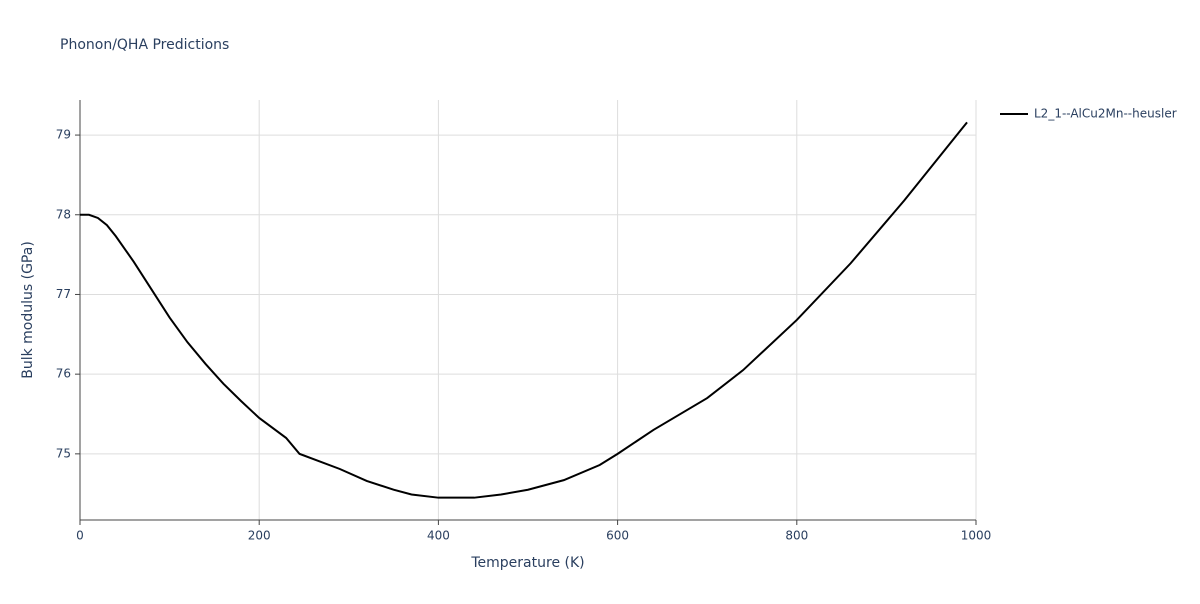  Describe the element at coordinates (976, 536) in the screenshot. I see `x-tick-label: 1000` at that location.